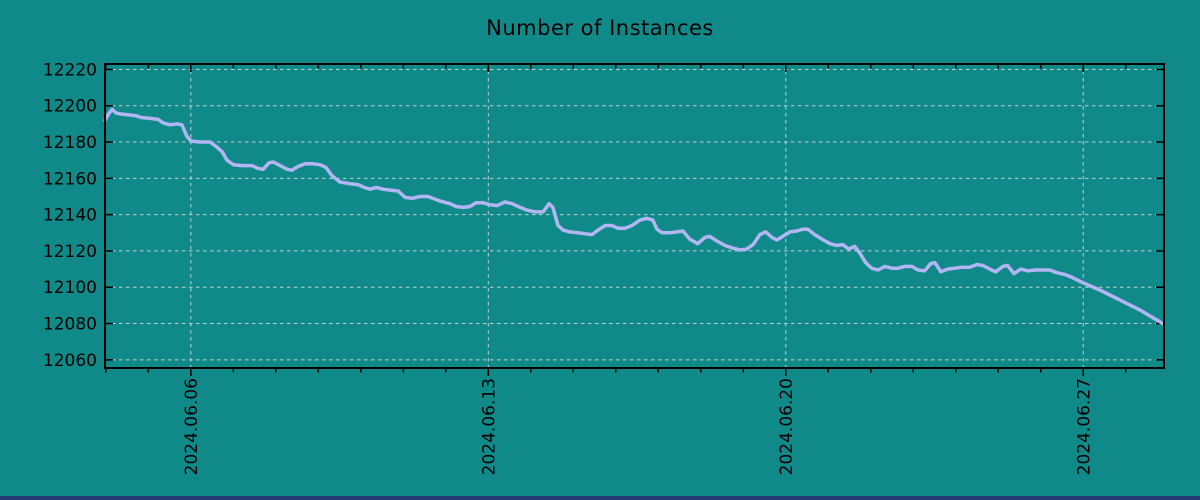 The height and width of the screenshot is (500, 1200). I want to click on y-tick-label: 12160, so click(70, 179).